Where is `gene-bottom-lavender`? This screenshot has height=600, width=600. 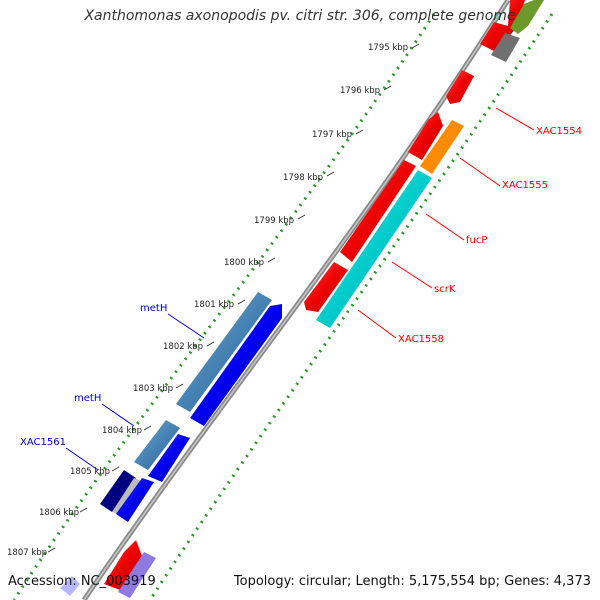 gene-bottom-lavender is located at coordinates (70, 586).